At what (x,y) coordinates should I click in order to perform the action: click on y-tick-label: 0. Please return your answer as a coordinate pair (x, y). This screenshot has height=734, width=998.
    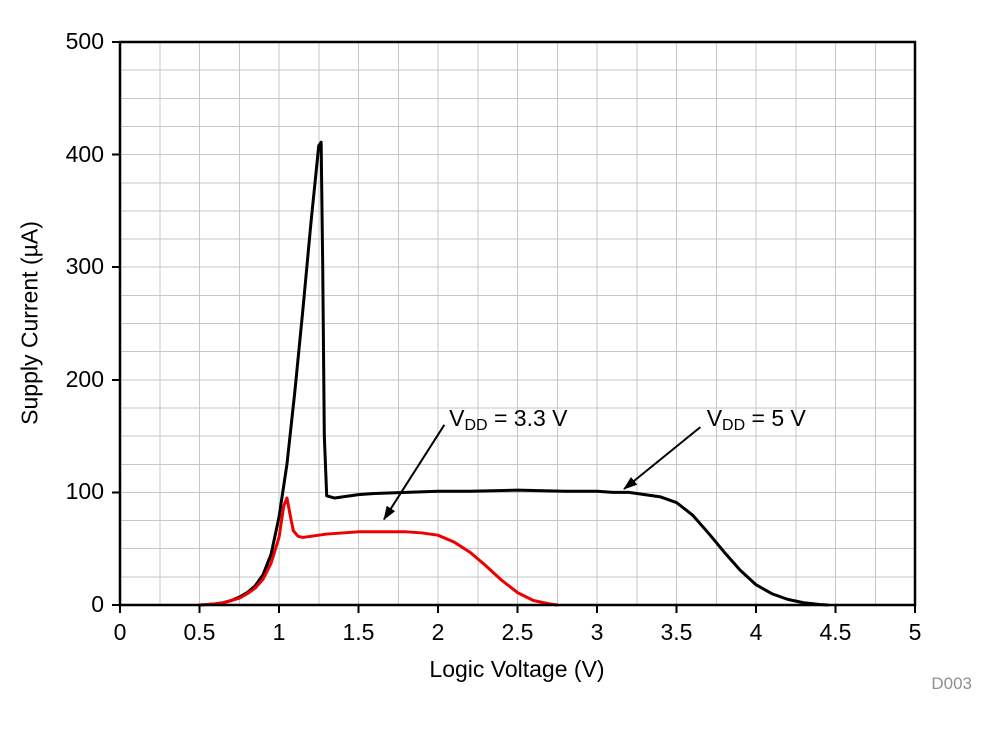
    Looking at the image, I should click on (97, 604).